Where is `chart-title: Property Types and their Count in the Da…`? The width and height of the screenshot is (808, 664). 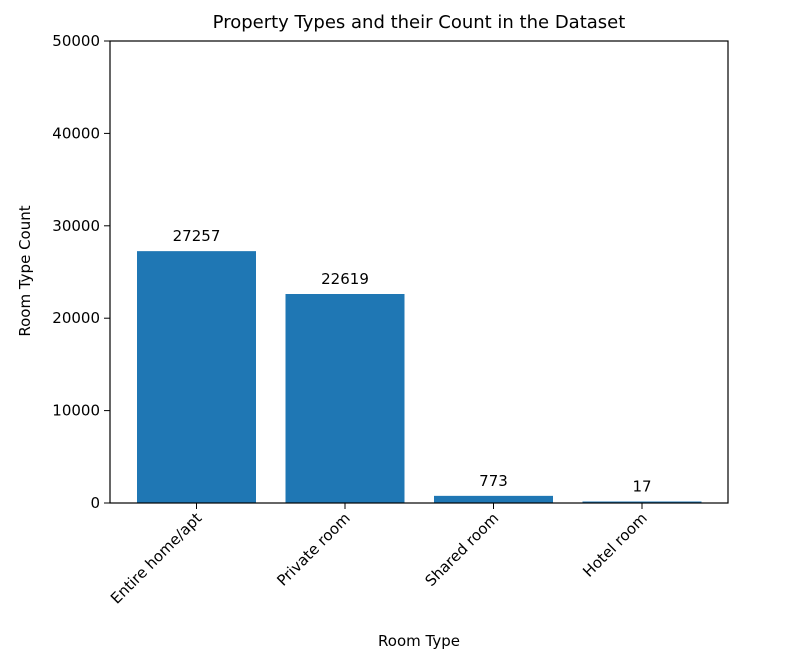 chart-title: Property Types and their Count in the Da… is located at coordinates (419, 22).